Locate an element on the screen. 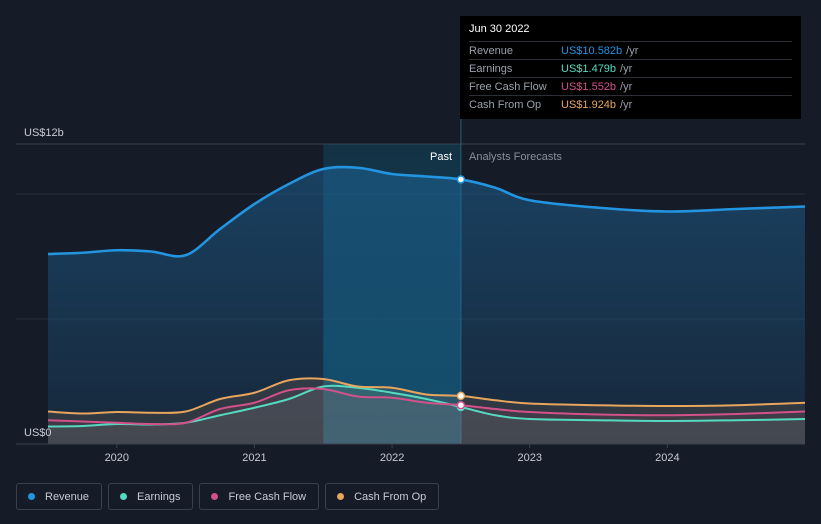  y-axis-bottom-label: US$0 is located at coordinates (38, 433).